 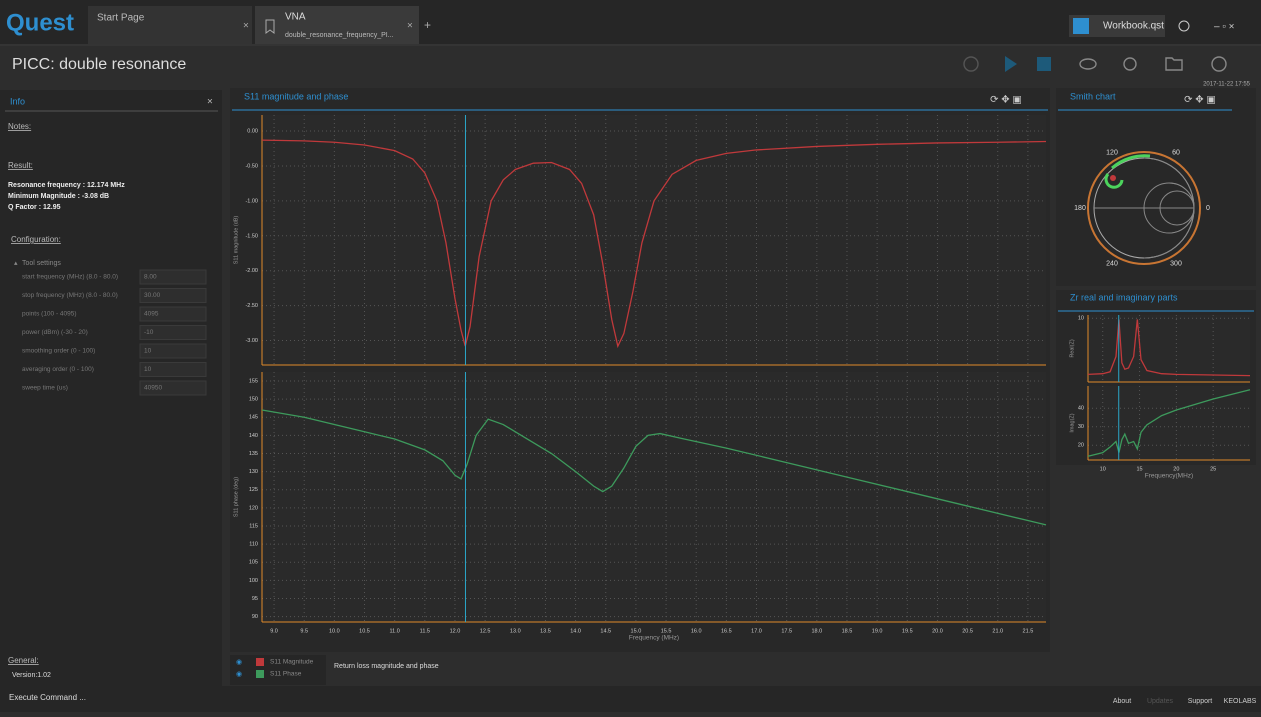 What do you see at coordinates (1184, 26) in the screenshot?
I see `theme-icon` at bounding box center [1184, 26].